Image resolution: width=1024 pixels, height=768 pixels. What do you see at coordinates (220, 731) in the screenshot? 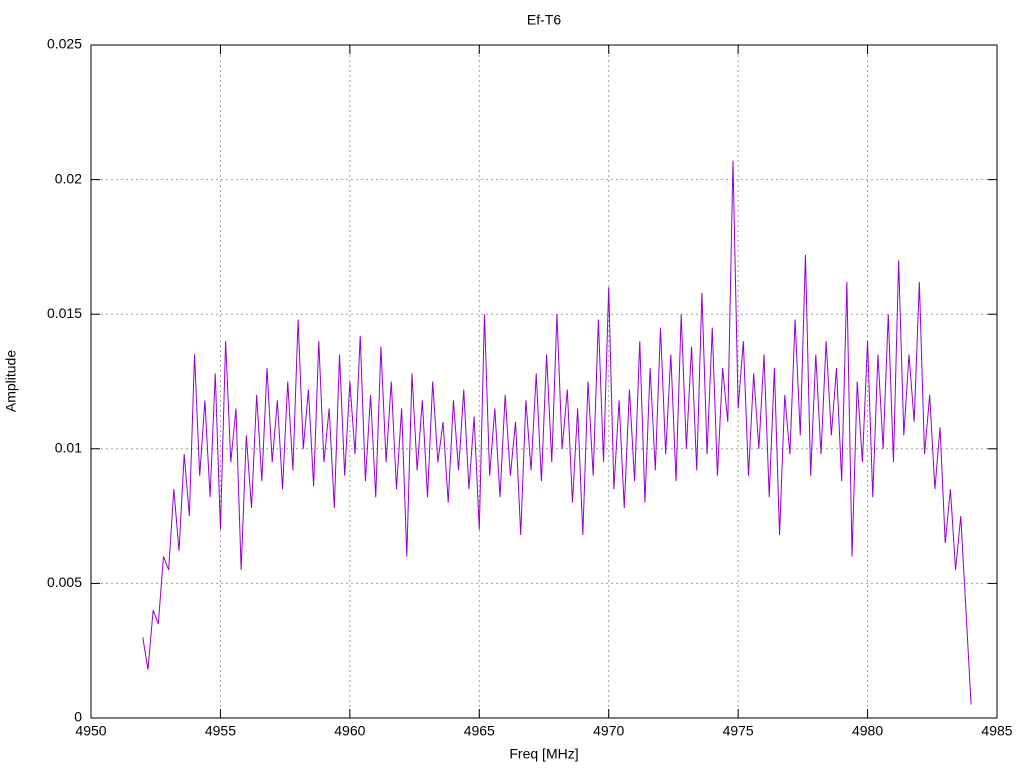
I see `x-tick-label: 4955` at bounding box center [220, 731].